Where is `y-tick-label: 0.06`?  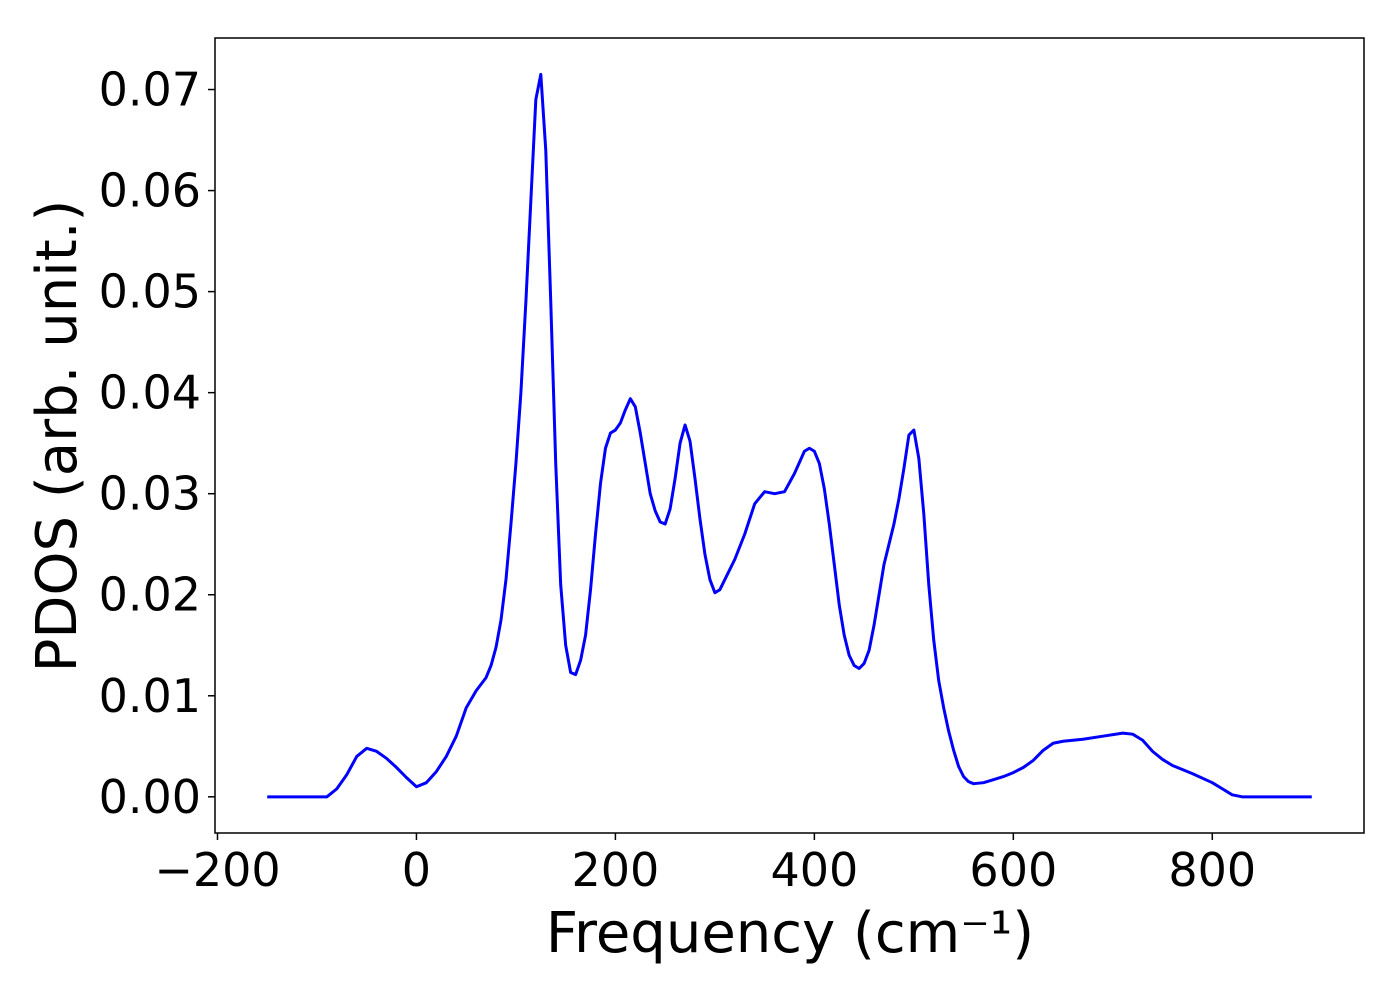
y-tick-label: 0.06 is located at coordinates (150, 191).